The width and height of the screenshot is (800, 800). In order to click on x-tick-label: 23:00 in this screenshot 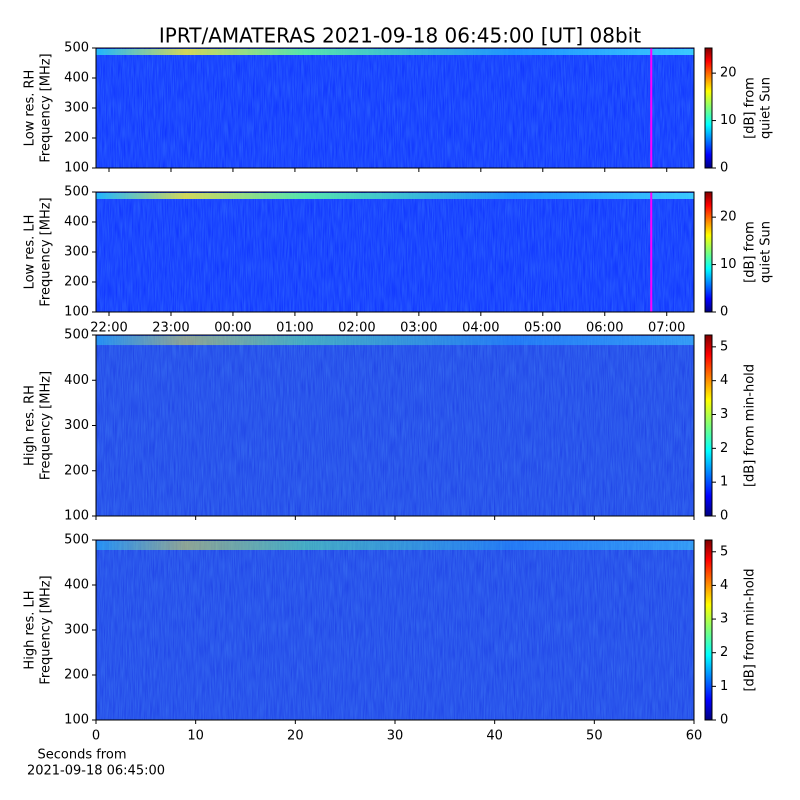, I will do `click(170, 328)`.